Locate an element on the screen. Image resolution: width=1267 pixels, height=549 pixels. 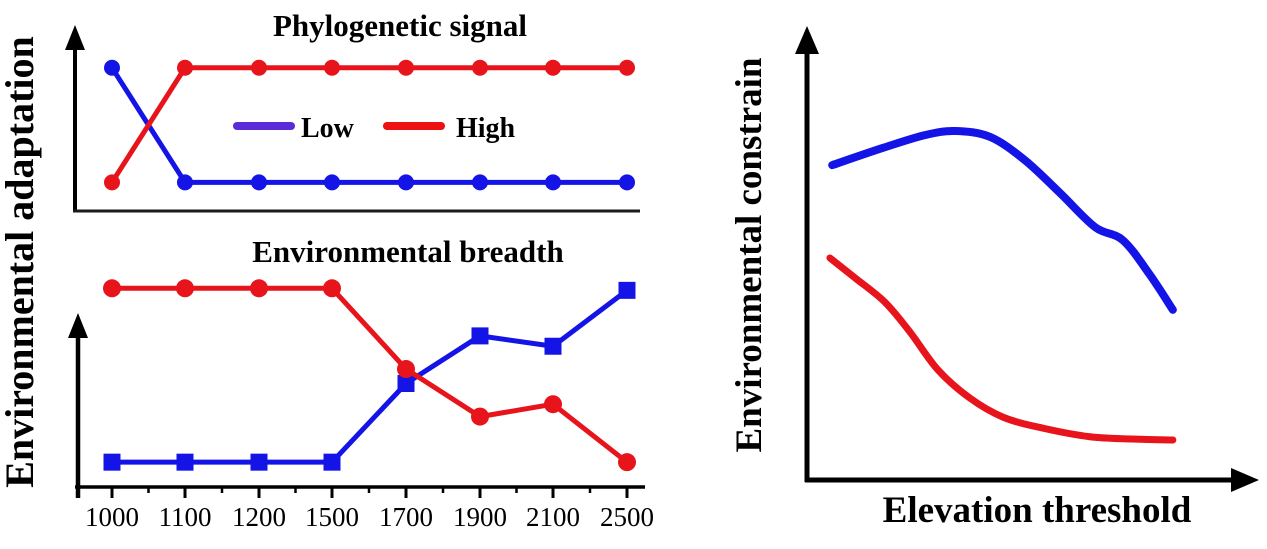
x-tick-label: 1900 is located at coordinates (480, 517).